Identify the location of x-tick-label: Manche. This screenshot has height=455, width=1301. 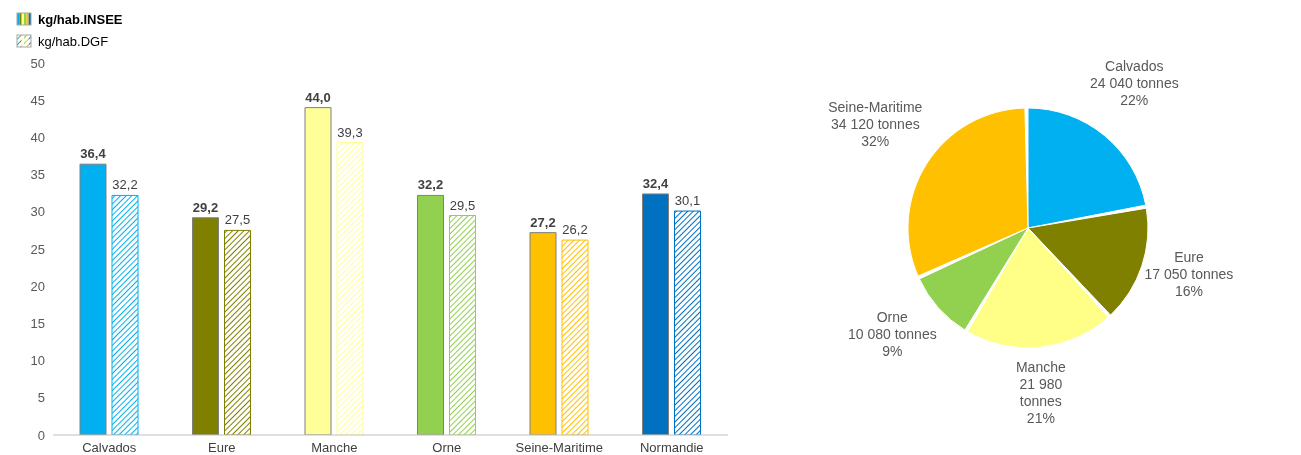
(334, 447).